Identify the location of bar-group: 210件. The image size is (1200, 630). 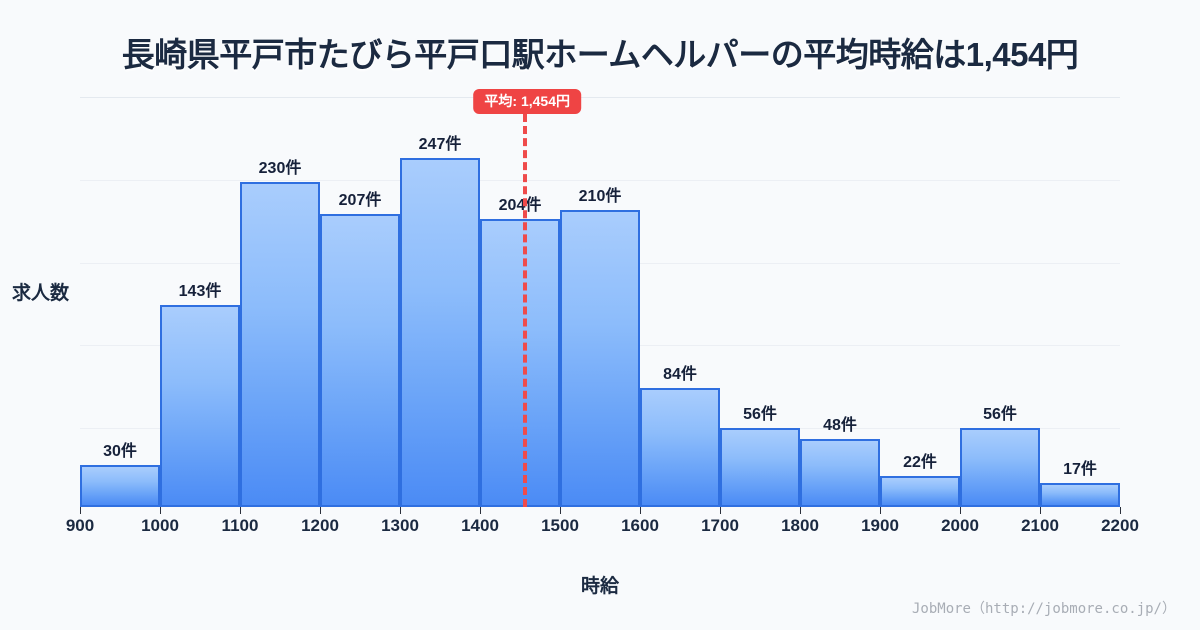
(600, 305).